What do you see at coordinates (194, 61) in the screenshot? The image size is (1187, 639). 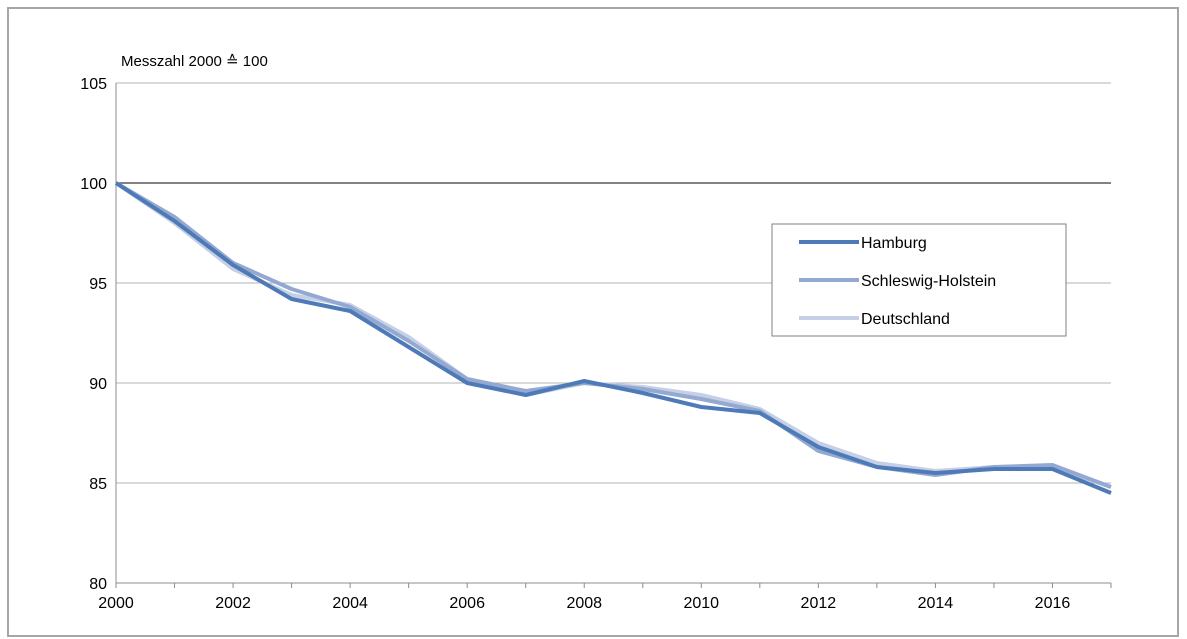 I see `y-axis-label: Messzahl 2000 ≙ 100` at bounding box center [194, 61].